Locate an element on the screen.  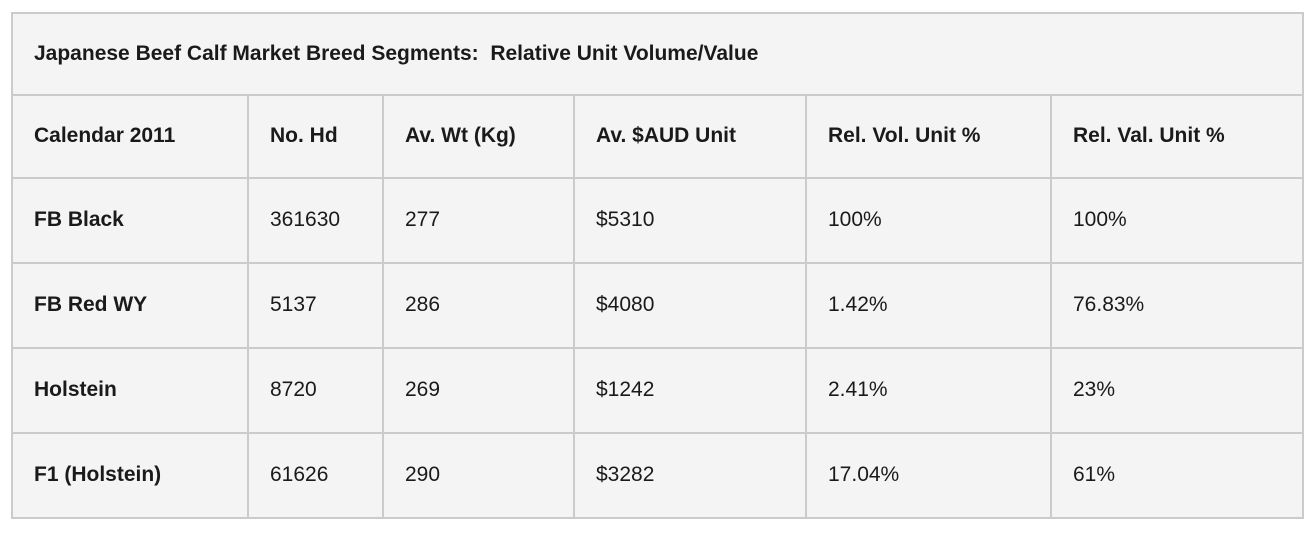
data-cell-rel-val: 23% is located at coordinates (1177, 390).